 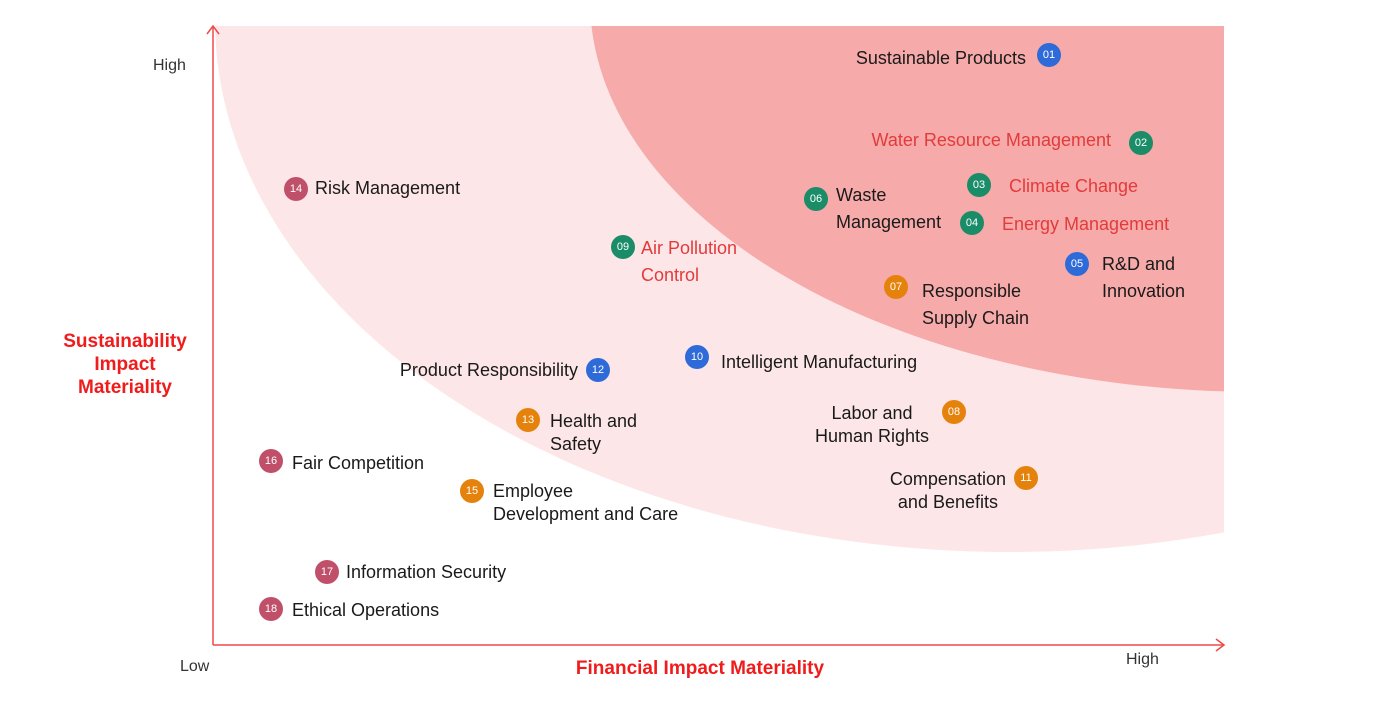 What do you see at coordinates (861, 194) in the screenshot?
I see `topic-label-line: Waste` at bounding box center [861, 194].